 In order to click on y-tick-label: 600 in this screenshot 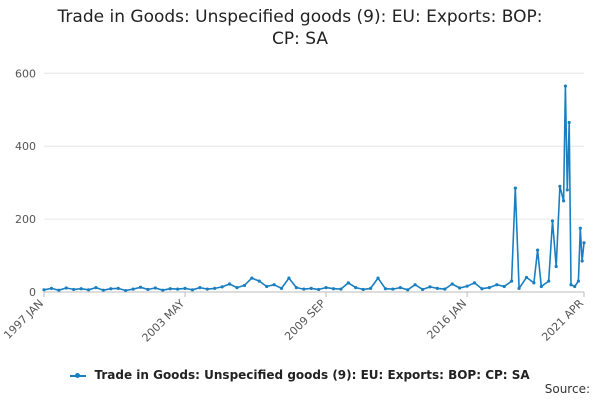, I will do `click(25, 73)`.